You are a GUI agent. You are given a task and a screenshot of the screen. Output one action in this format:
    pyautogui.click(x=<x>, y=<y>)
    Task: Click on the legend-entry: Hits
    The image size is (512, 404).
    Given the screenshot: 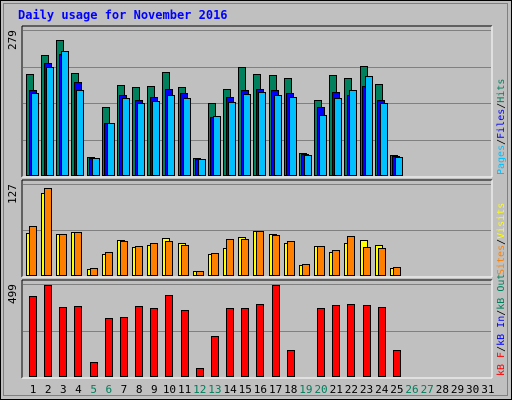 What is the action you would take?
    pyautogui.click(x=501, y=91)
    